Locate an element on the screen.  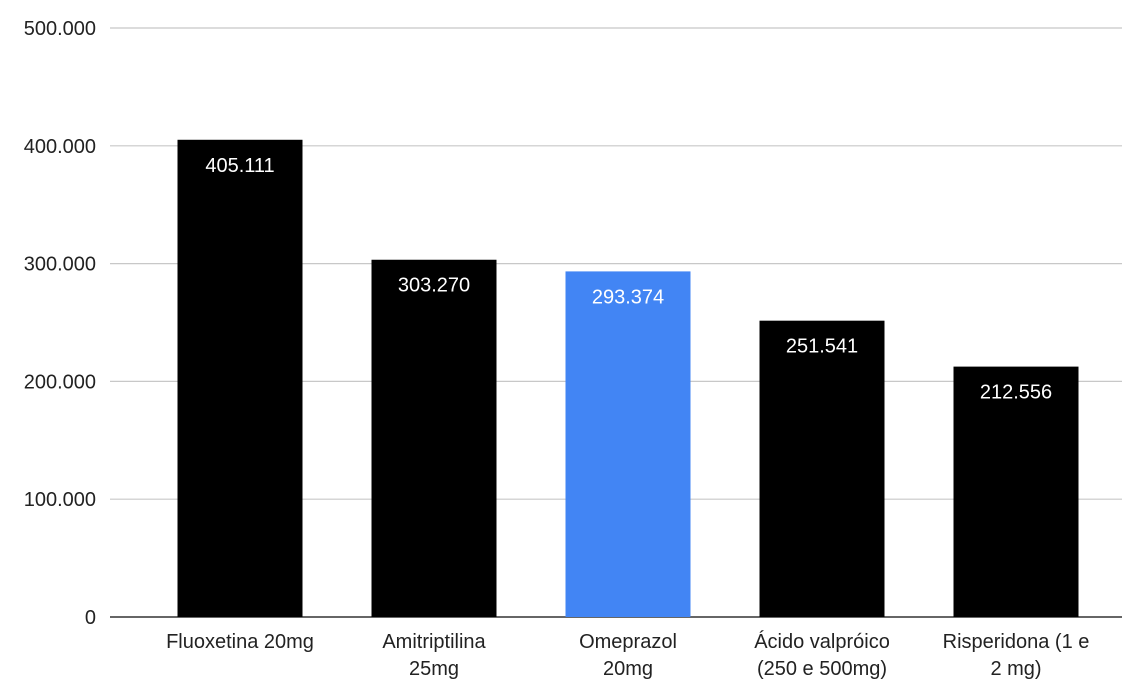
x-tick-label: Omeprazol 20mg is located at coordinates (628, 655).